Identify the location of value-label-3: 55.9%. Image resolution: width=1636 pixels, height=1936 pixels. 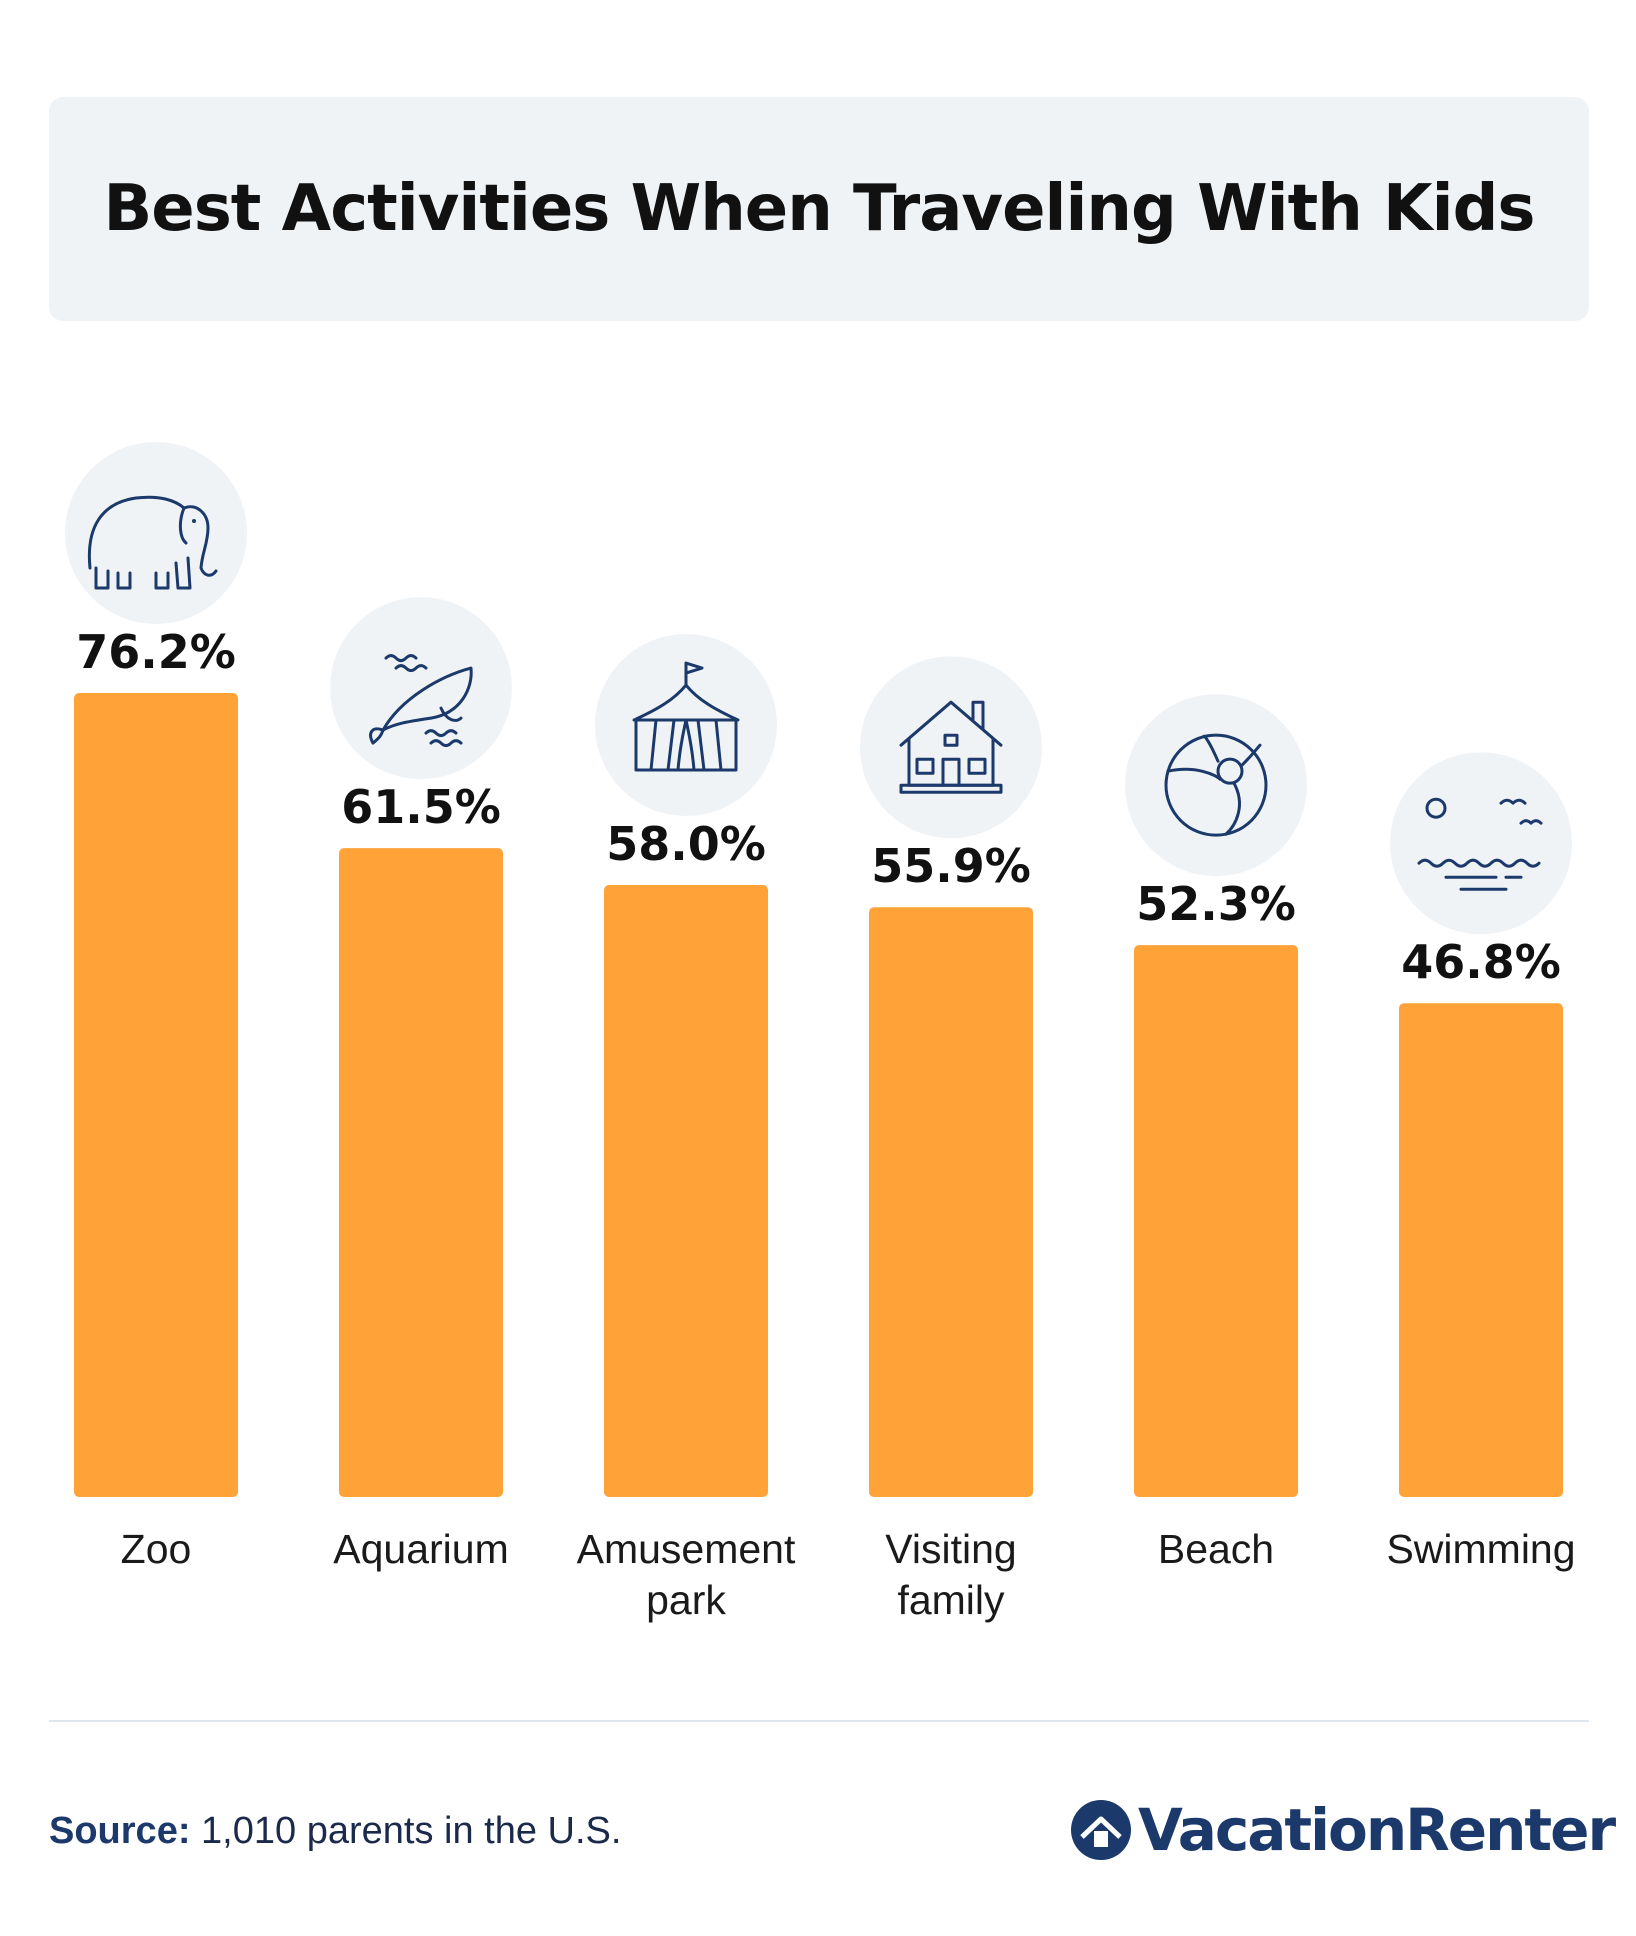
(951, 866).